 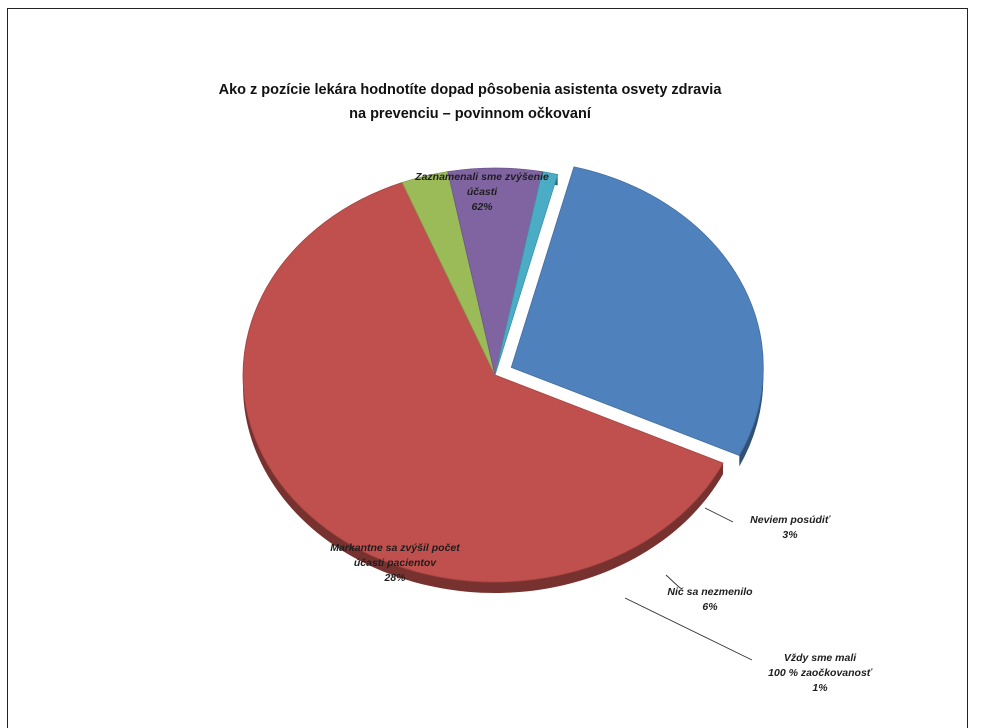 I want to click on data-label-neviem-posudit: Neviem posúdiť 3%, so click(x=790, y=528).